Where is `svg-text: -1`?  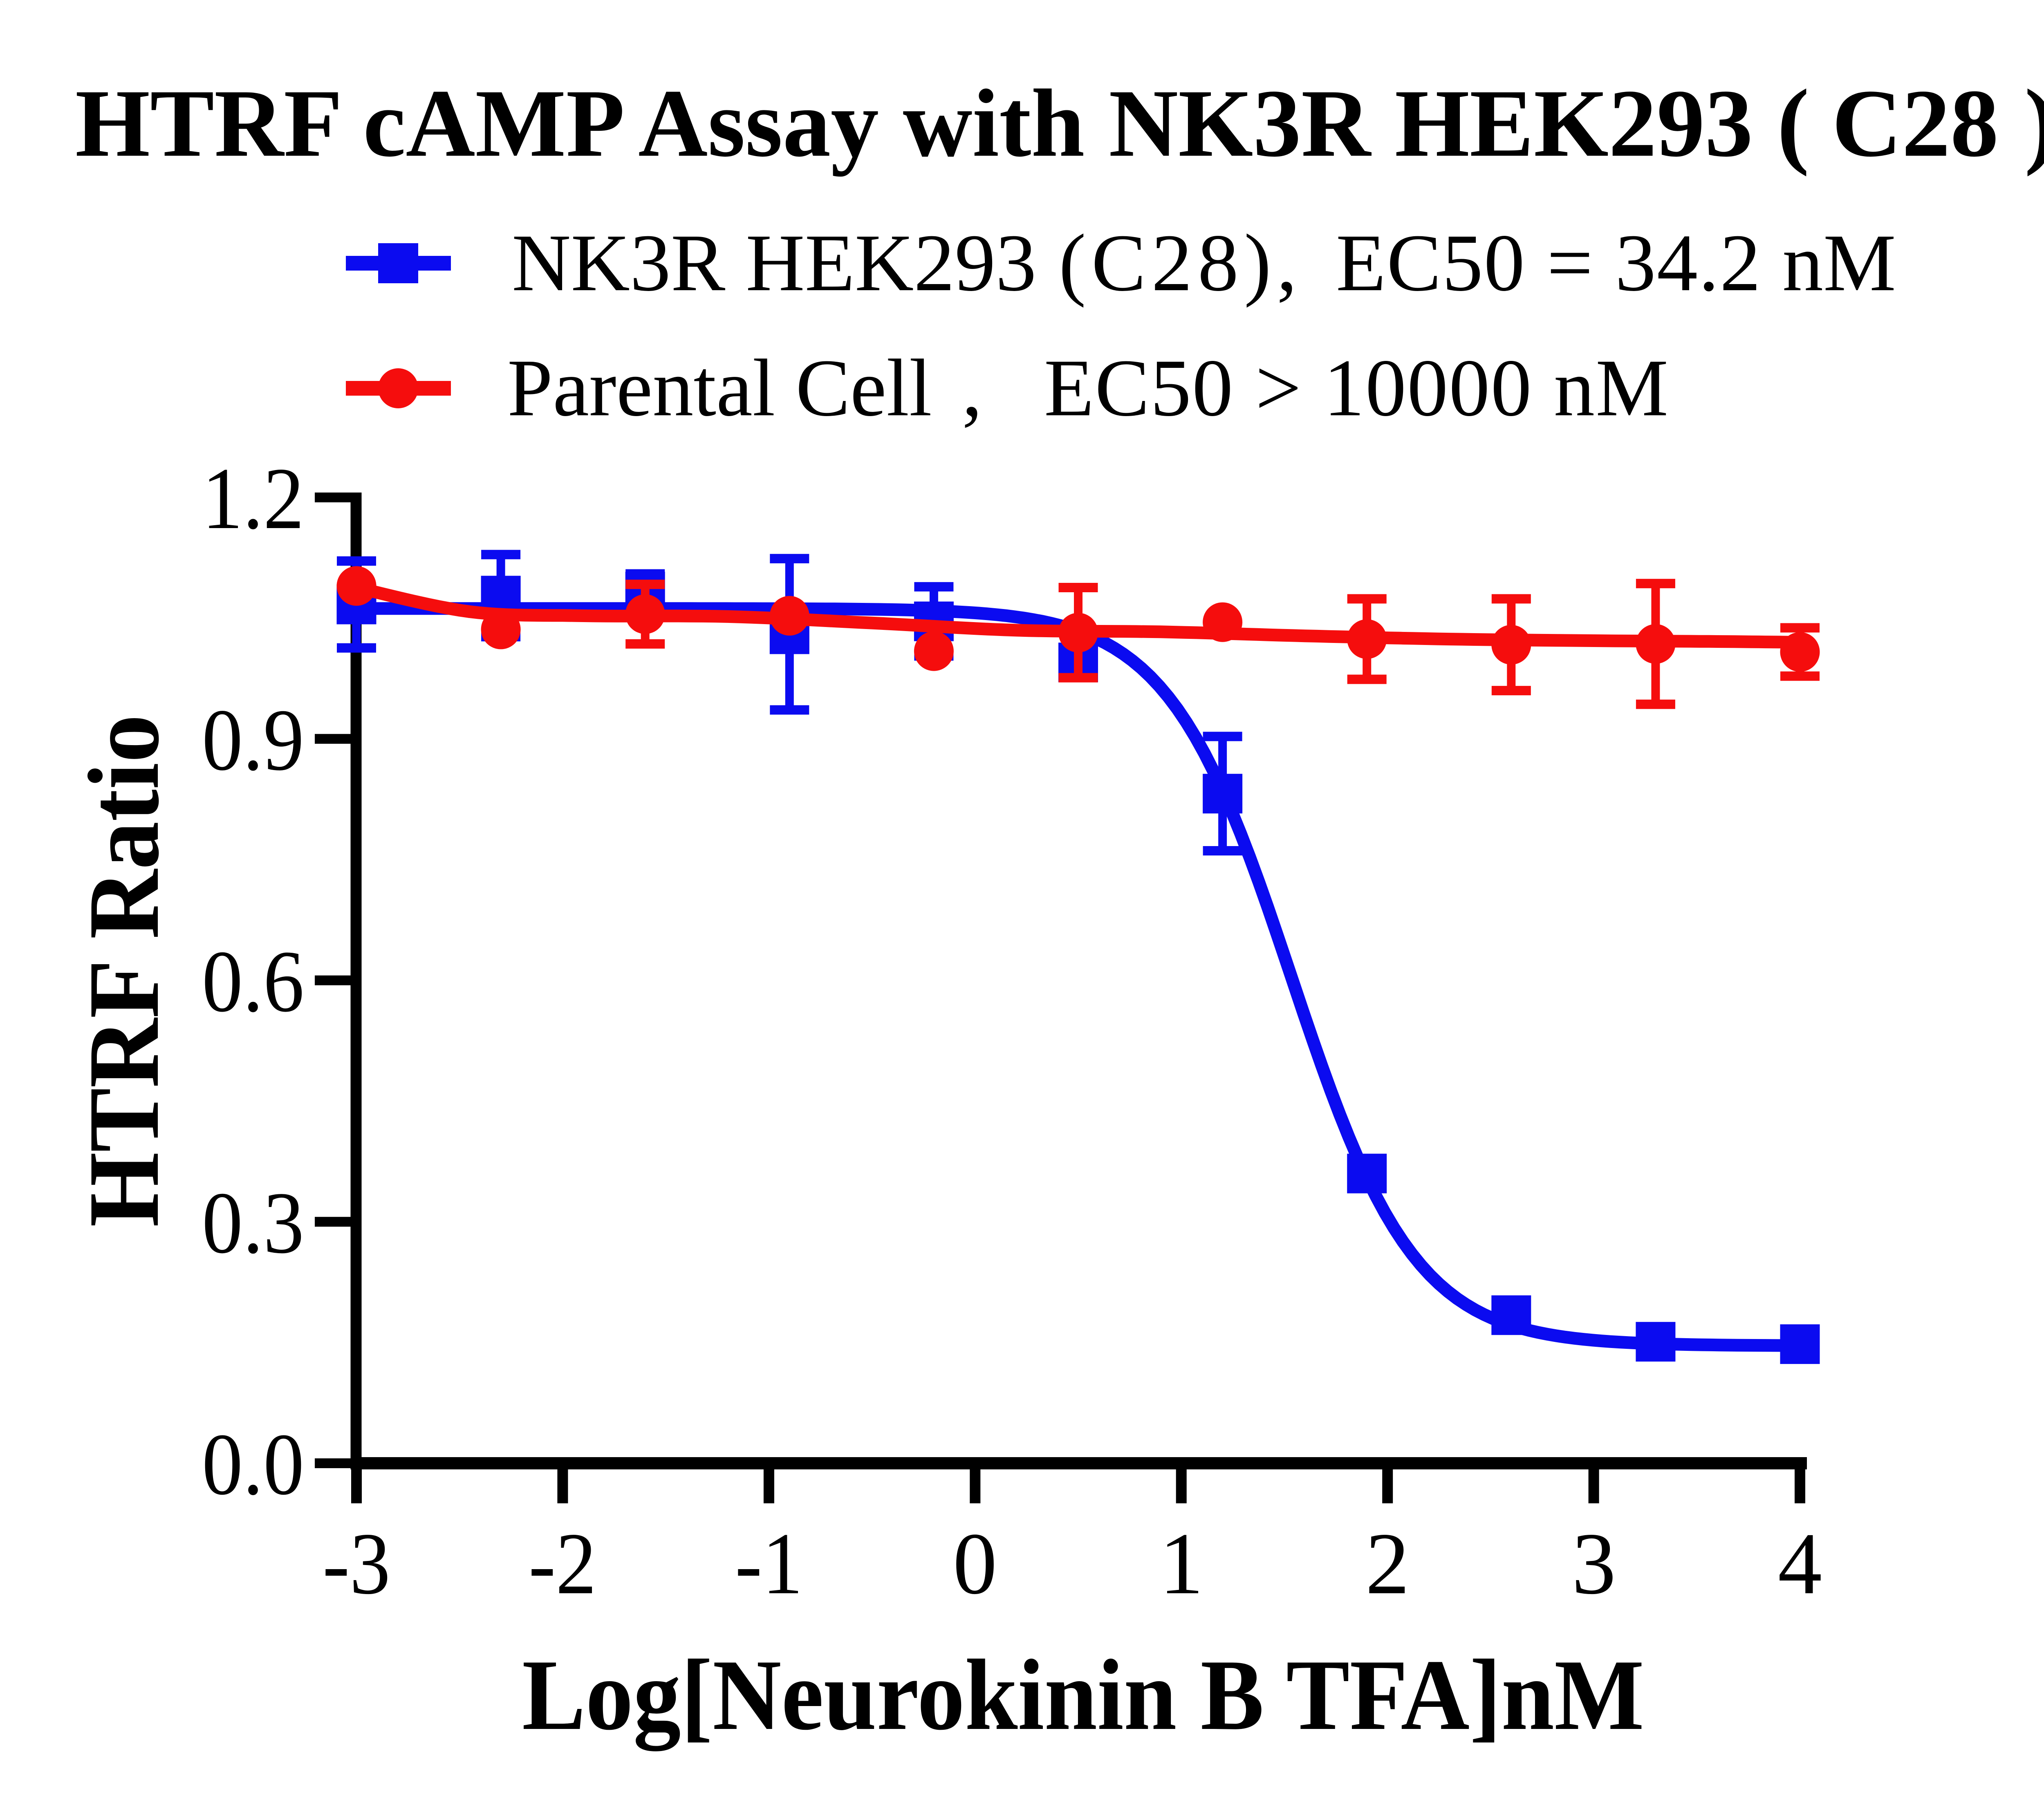
svg-text: -1 is located at coordinates (769, 1563).